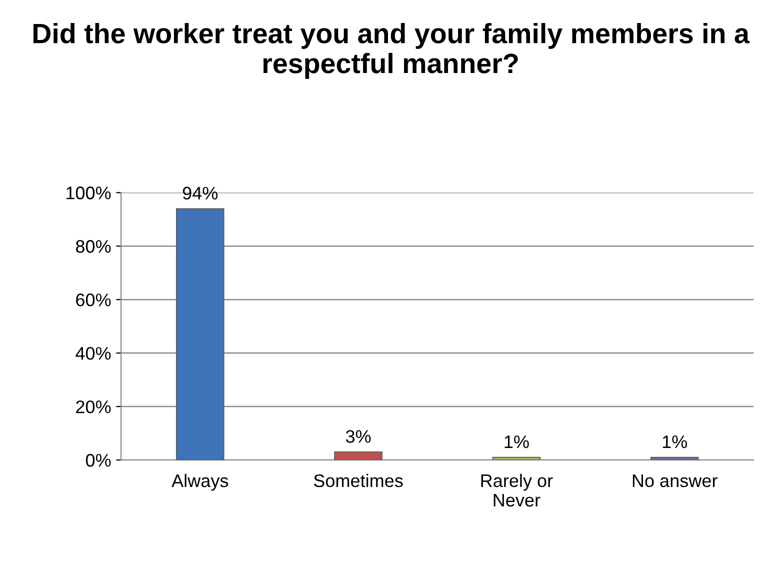 This screenshot has width=781, height=575. What do you see at coordinates (391, 51) in the screenshot?
I see `chart-title: Did the worker treat you and your family members in a respectful manner?` at bounding box center [391, 51].